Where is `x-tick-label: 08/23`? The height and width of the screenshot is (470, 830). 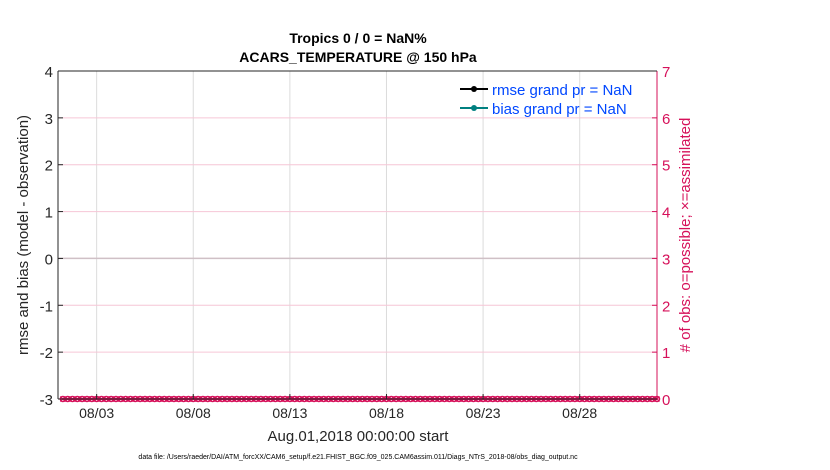
x-tick-label: 08/23 is located at coordinates (483, 413).